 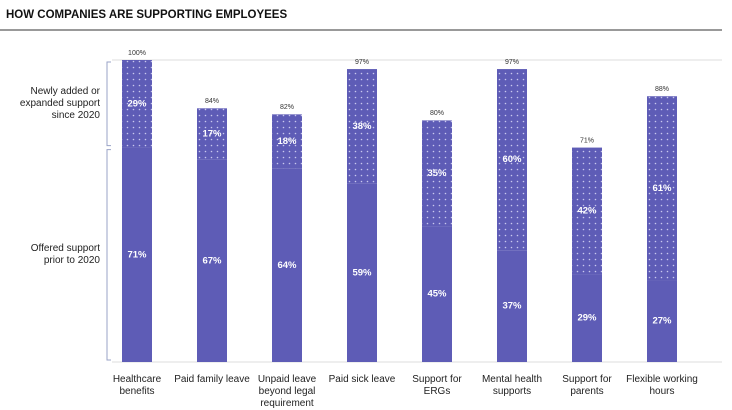 What do you see at coordinates (437, 385) in the screenshot?
I see `category-label: Support for ERGs` at bounding box center [437, 385].